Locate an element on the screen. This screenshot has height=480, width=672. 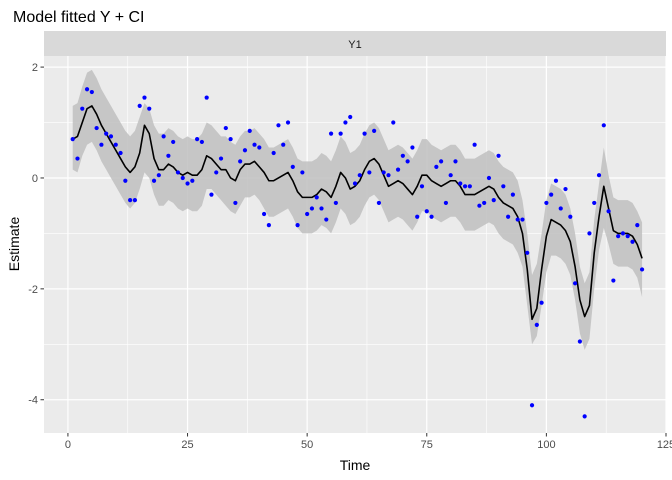
y-tick-label: 2 is located at coordinates (35, 68).